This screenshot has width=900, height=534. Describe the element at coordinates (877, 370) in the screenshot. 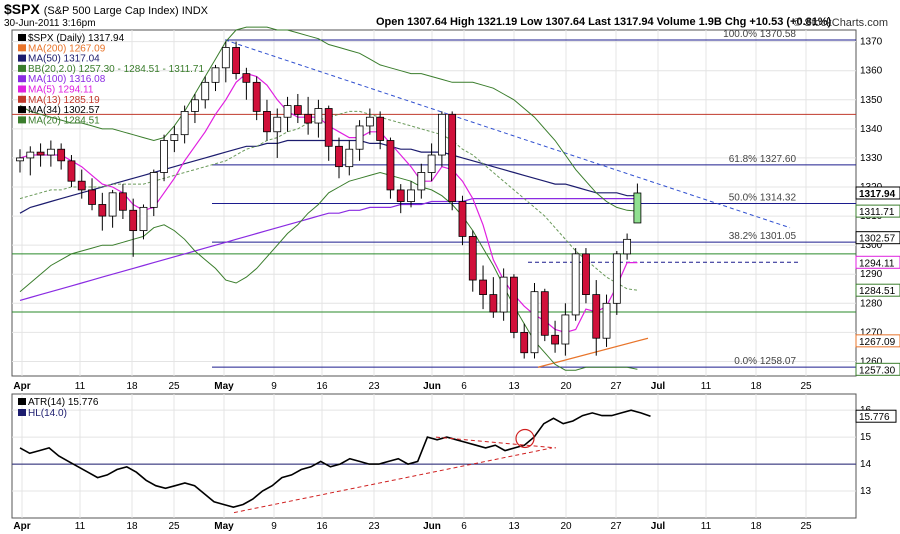

I see `price-tag-text: 1257.30` at that location.